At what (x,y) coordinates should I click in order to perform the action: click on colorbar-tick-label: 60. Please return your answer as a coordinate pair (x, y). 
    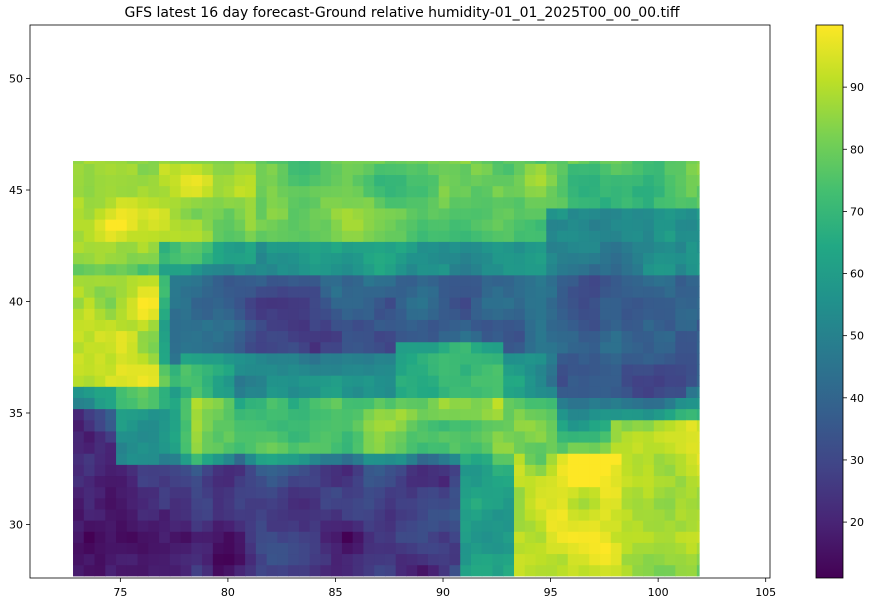
    Looking at the image, I should click on (857, 274).